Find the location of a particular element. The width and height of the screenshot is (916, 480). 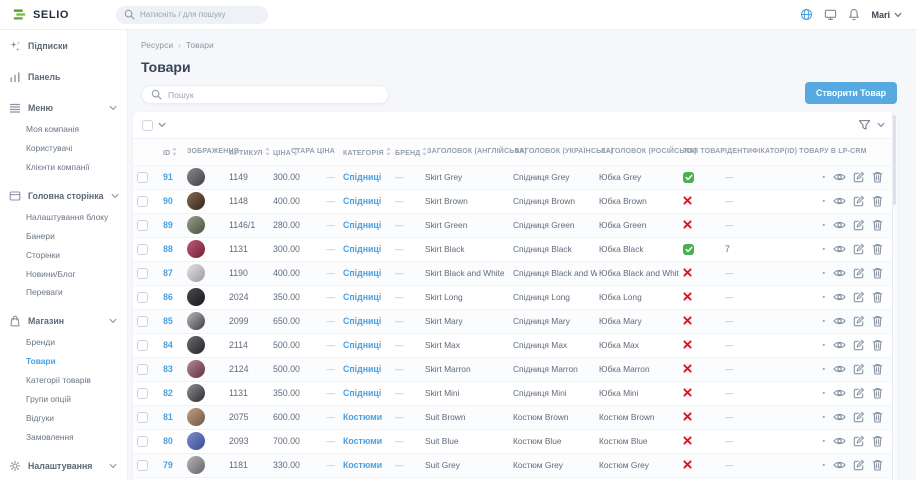

sidebar-subitem-4-4: Відгуки is located at coordinates (40, 418).